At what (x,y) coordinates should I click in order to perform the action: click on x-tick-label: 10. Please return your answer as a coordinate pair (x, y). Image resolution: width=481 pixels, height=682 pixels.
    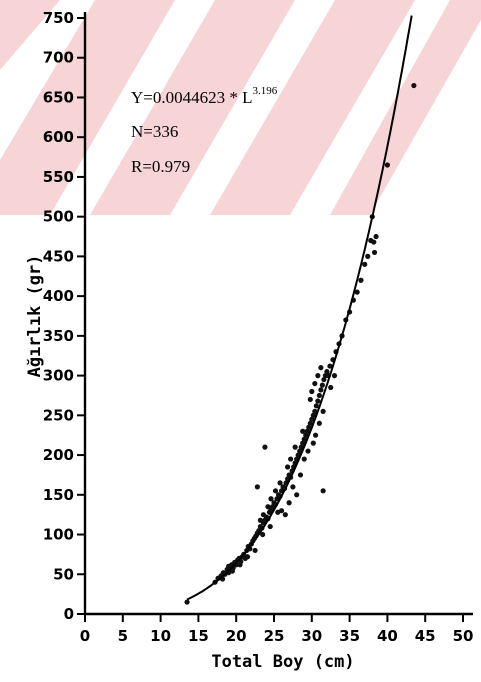
    Looking at the image, I should click on (160, 636).